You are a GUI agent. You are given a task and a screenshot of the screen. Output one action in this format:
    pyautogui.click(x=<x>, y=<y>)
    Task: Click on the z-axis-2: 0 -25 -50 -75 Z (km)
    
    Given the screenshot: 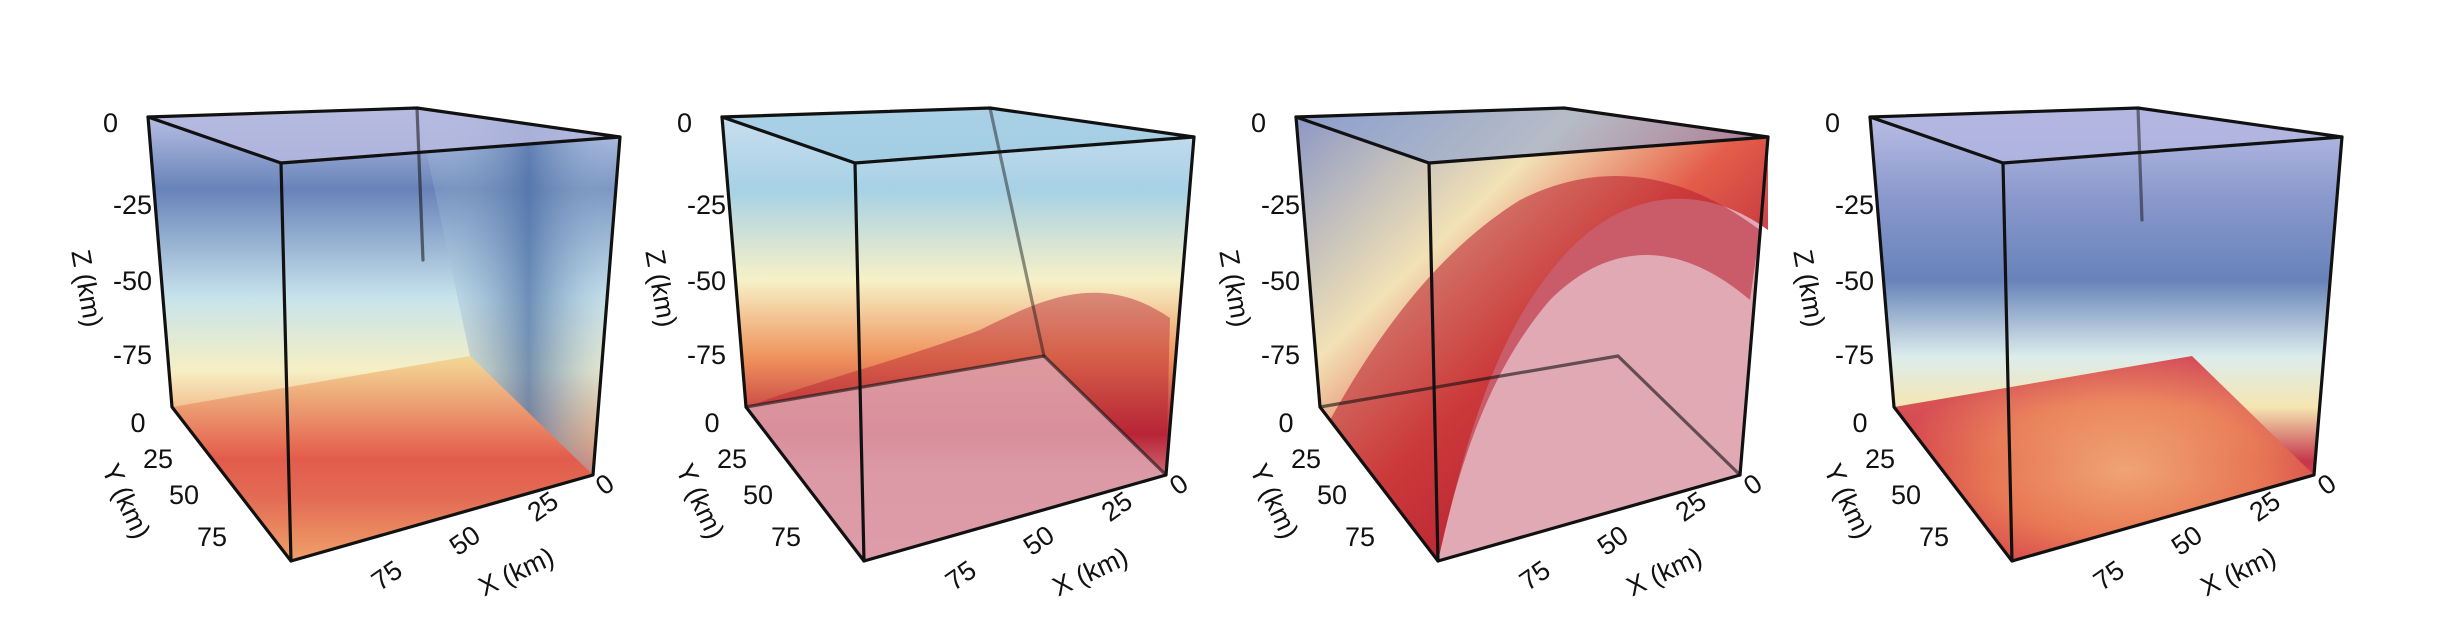 What is the action you would take?
    pyautogui.click(x=682, y=239)
    